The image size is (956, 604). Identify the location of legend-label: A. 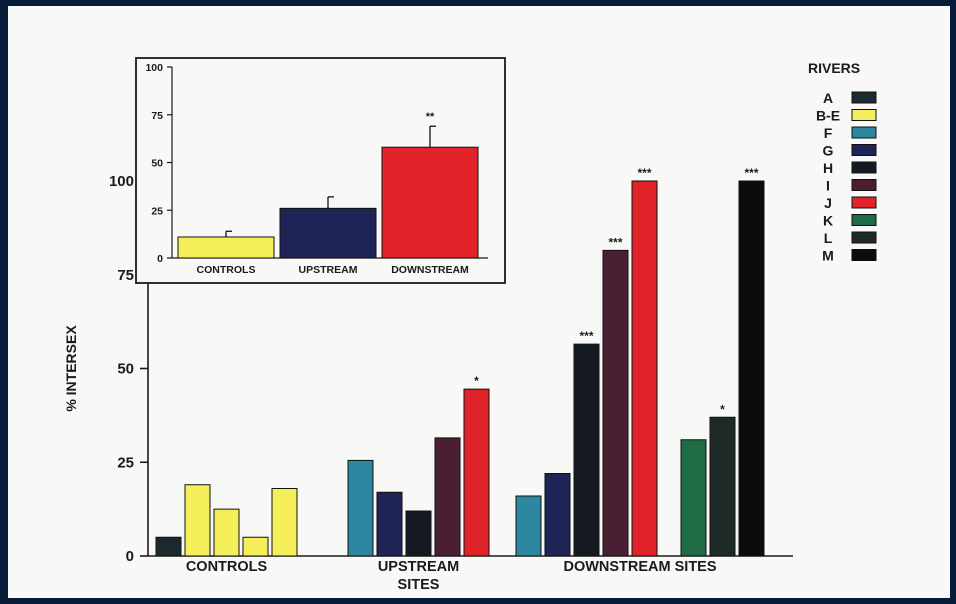
(828, 98).